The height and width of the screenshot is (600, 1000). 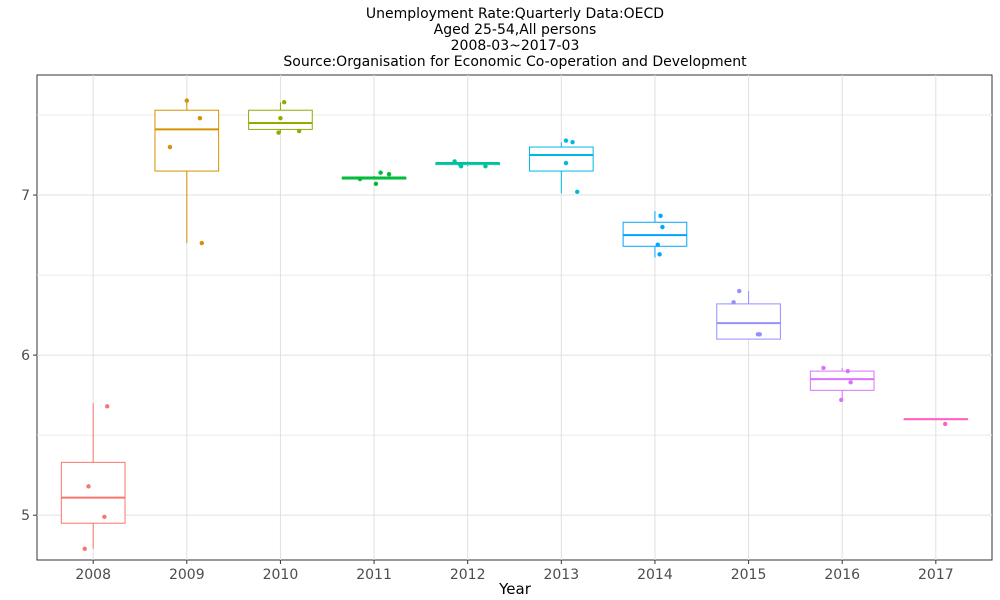 I want to click on box-2008, so click(x=93, y=476).